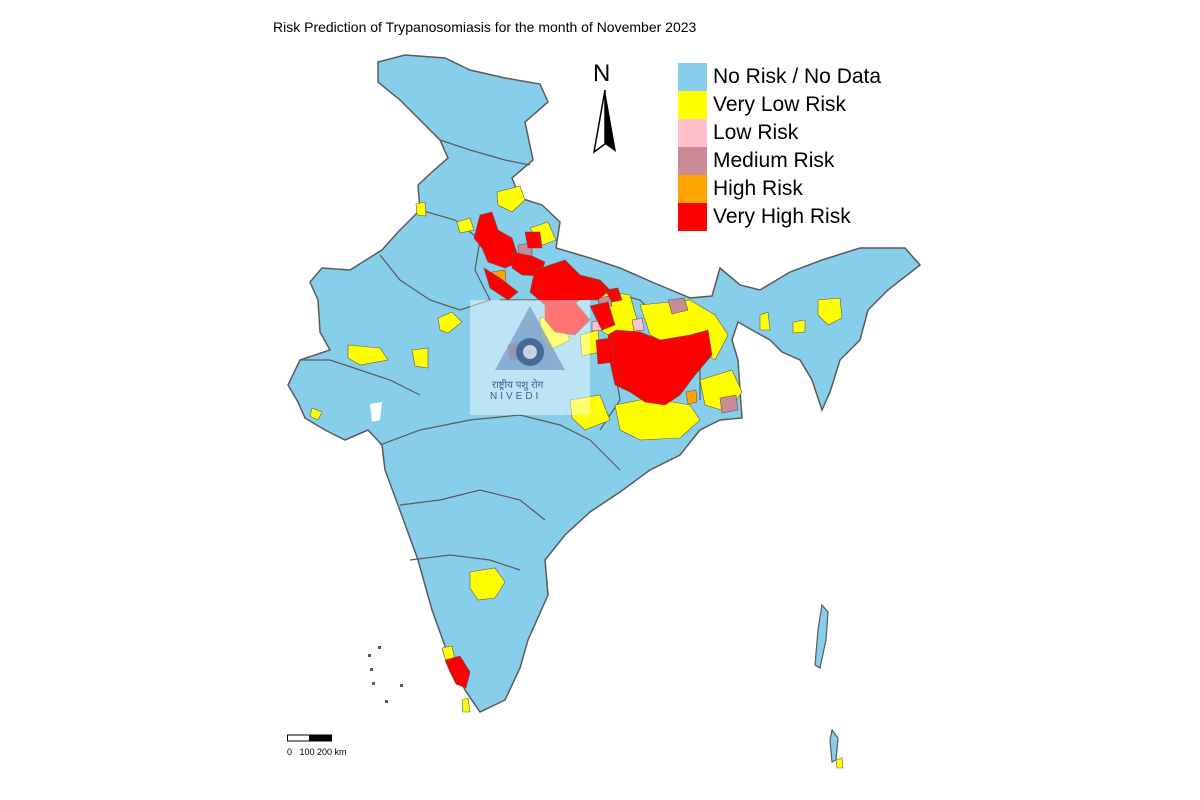 Image resolution: width=1200 pixels, height=800 pixels. I want to click on watermark-hindi-text: राष्ट्रीय पशु रोग, so click(518, 385).